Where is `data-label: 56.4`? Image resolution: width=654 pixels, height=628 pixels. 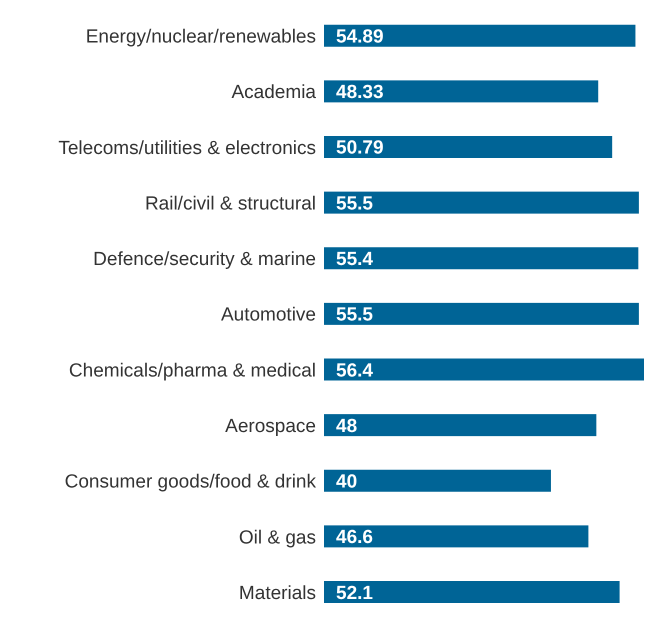
data-label: 56.4 is located at coordinates (355, 371).